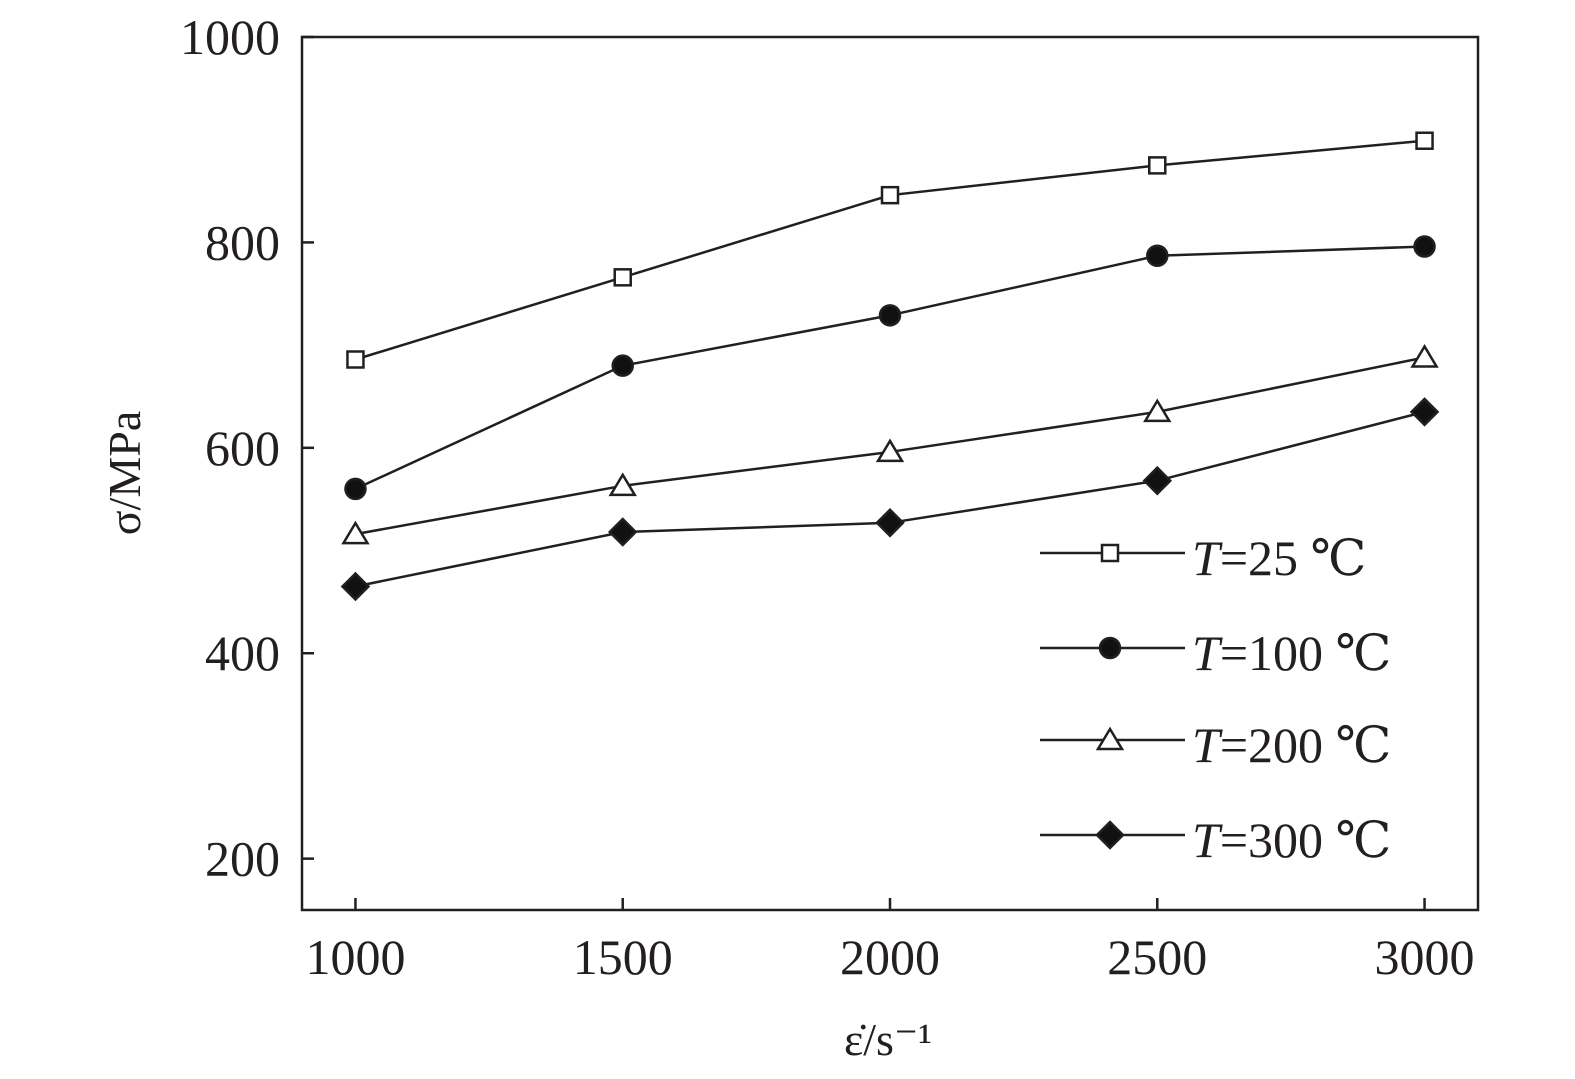  I want to click on y-axis-title: σ/MPa, so click(124, 473).